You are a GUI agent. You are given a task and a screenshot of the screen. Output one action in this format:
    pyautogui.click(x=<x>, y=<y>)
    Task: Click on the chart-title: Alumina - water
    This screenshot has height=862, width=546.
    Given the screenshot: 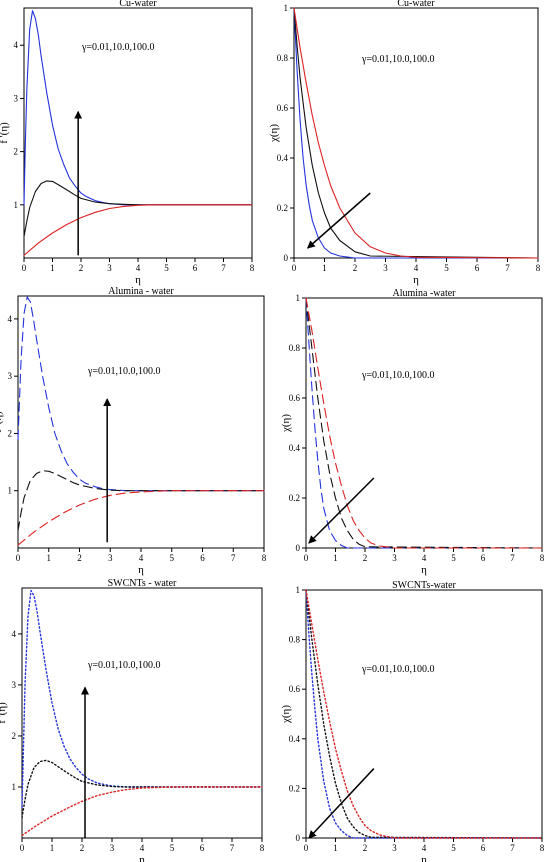 What is the action you would take?
    pyautogui.click(x=141, y=291)
    